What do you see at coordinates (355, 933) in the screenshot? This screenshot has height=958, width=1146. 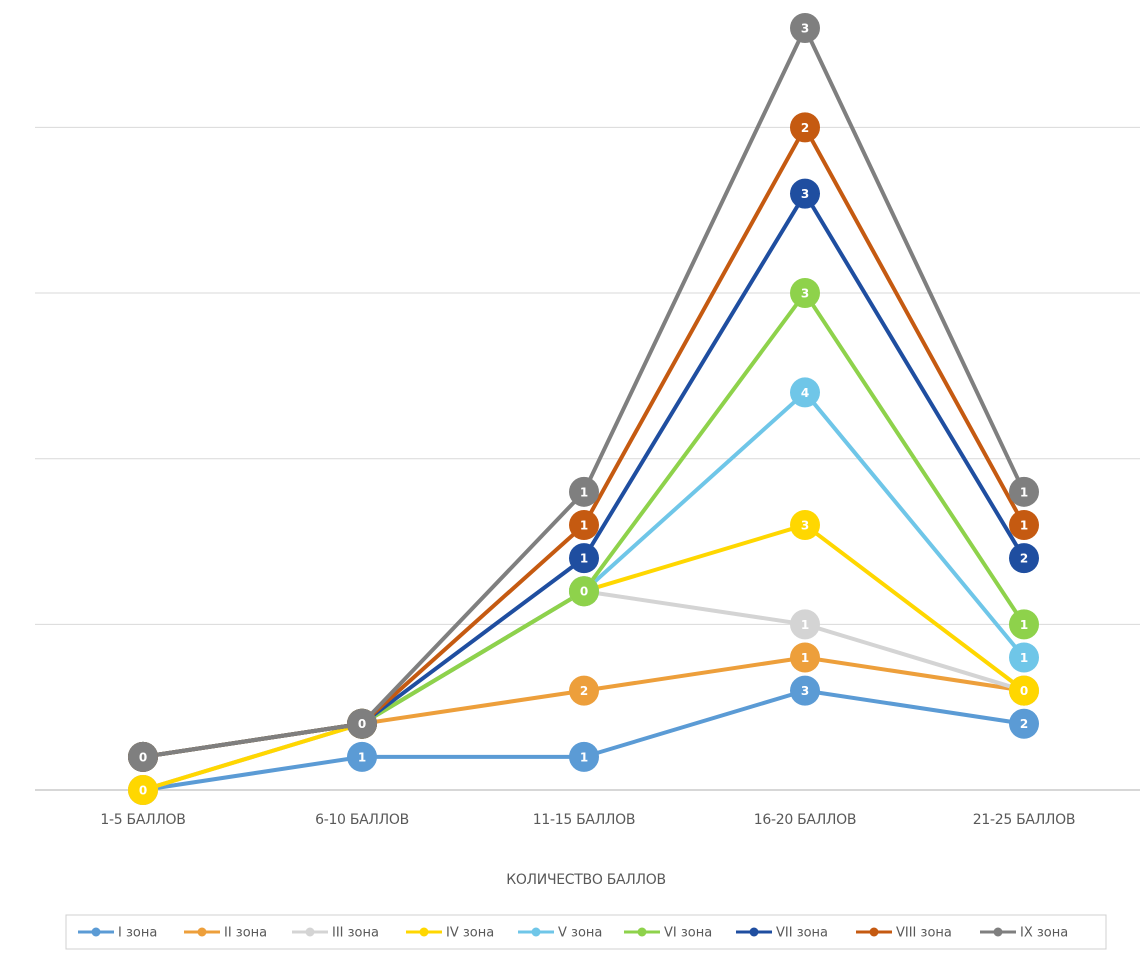 I see `legend-label: III зона` at bounding box center [355, 933].